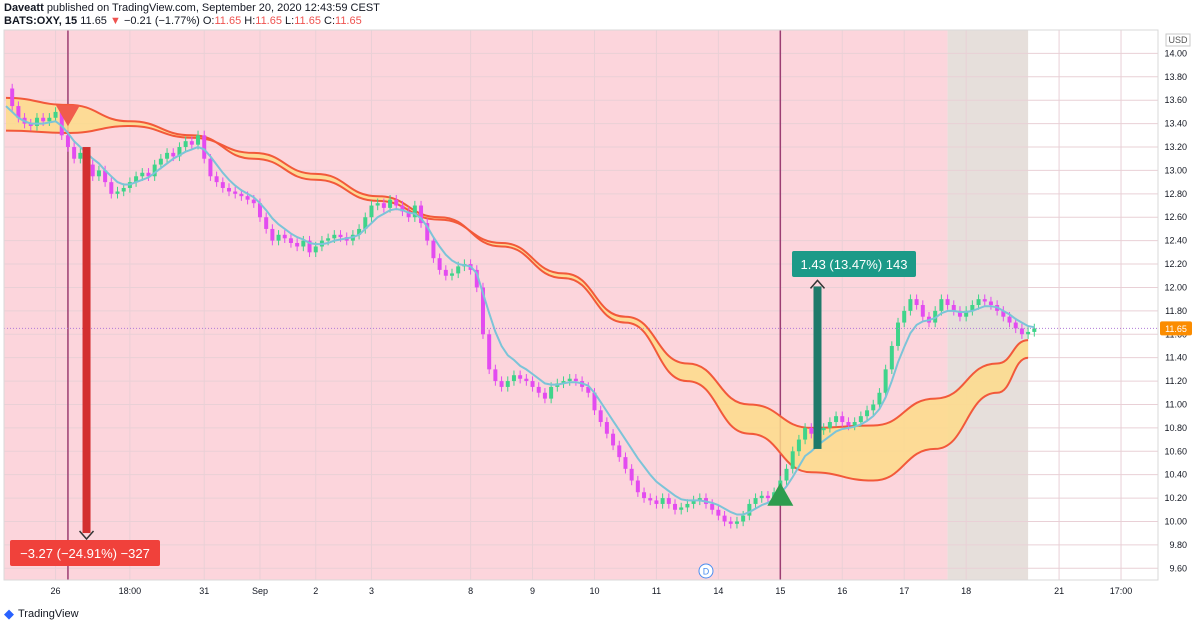 This screenshot has width=1200, height=625. What do you see at coordinates (1175, 241) in the screenshot?
I see `y-tick-label: 12.40` at bounding box center [1175, 241].